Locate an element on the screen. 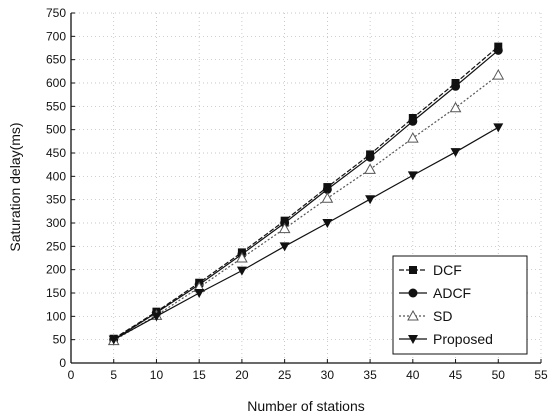 This screenshot has width=550, height=419. x-tick-label: 55 is located at coordinates (541, 375).